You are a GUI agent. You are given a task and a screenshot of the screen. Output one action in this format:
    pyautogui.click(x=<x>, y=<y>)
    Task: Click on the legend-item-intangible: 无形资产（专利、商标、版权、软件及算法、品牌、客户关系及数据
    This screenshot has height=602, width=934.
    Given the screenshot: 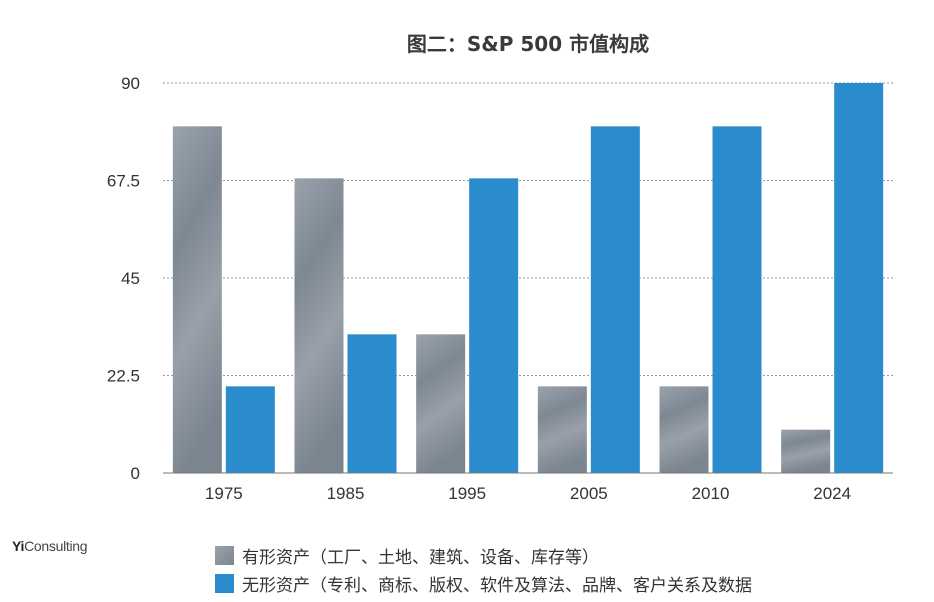 What is the action you would take?
    pyautogui.click(x=483, y=583)
    